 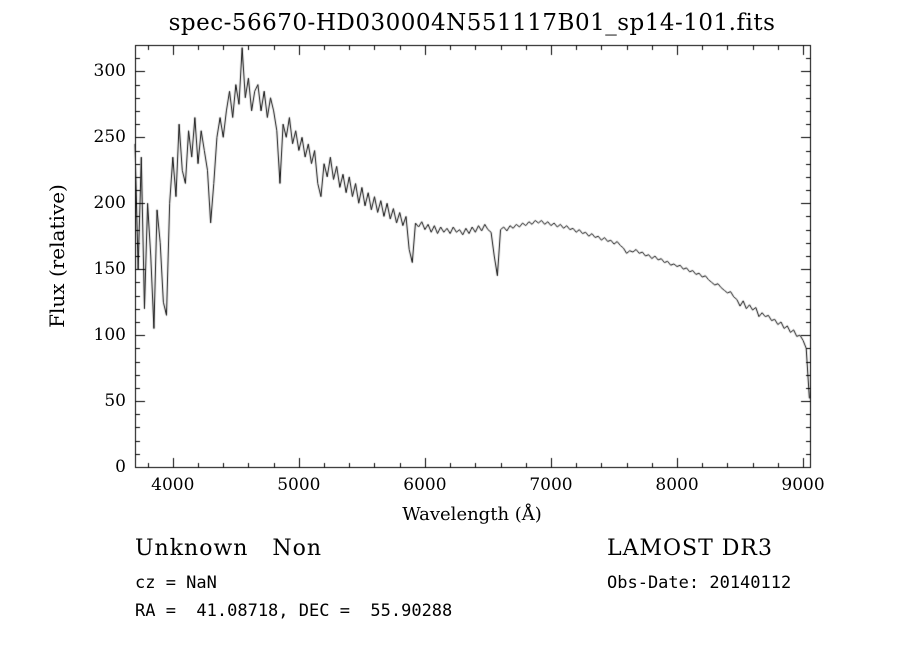 What do you see at coordinates (425, 485) in the screenshot?
I see `x-tick-label: 6000` at bounding box center [425, 485].